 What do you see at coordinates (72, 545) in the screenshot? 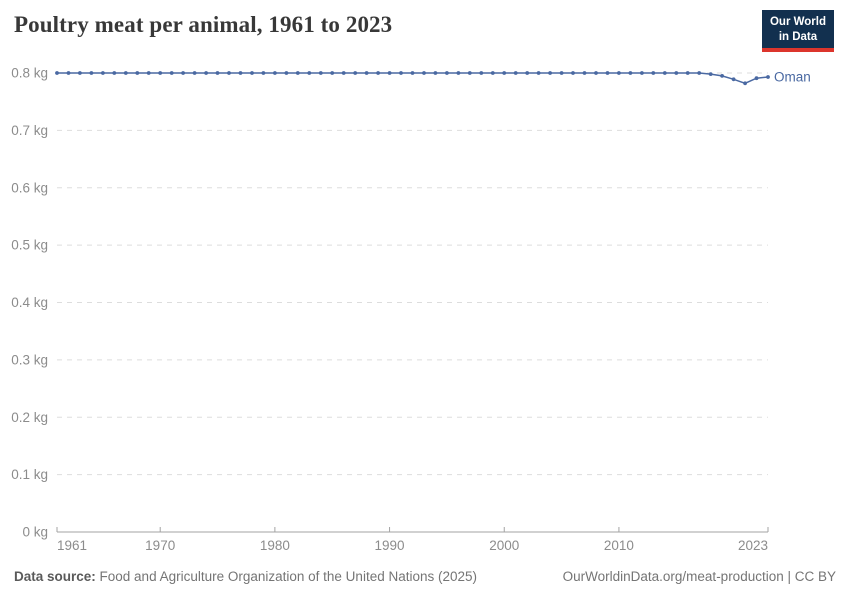
I see `svg-text: 1961` at bounding box center [72, 545].